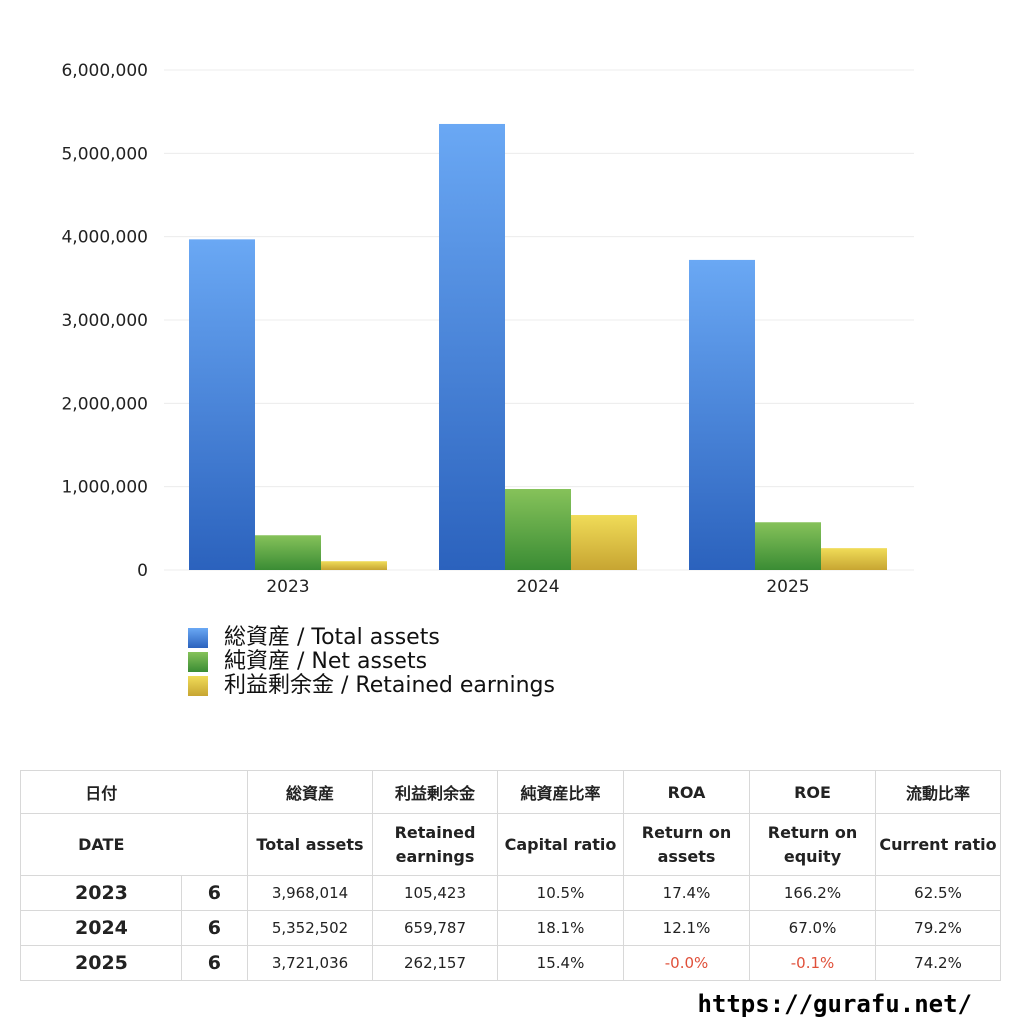 Image resolution: width=1024 pixels, height=1024 pixels. What do you see at coordinates (812, 893) in the screenshot?
I see `cell-roe: 166.2%` at bounding box center [812, 893].